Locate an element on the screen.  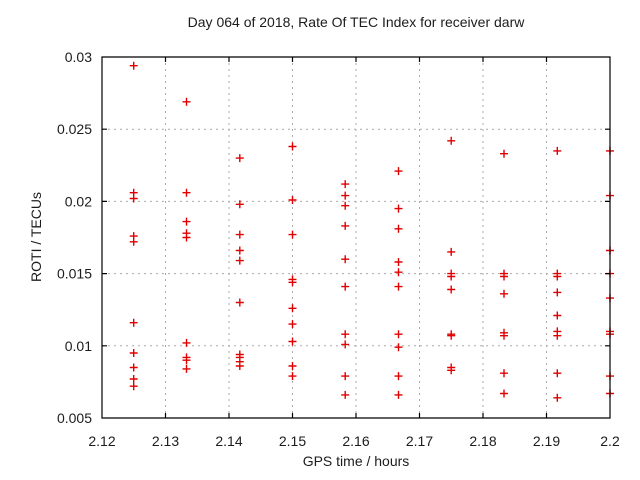
y-tick-label: 0.02 is located at coordinates (78, 201).